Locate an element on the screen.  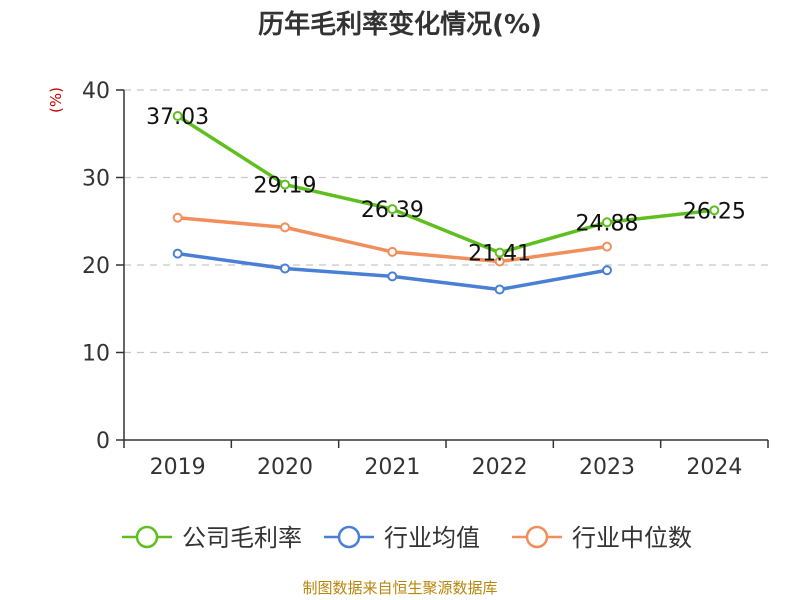
y-tick-label: 10 is located at coordinates (96, 354).